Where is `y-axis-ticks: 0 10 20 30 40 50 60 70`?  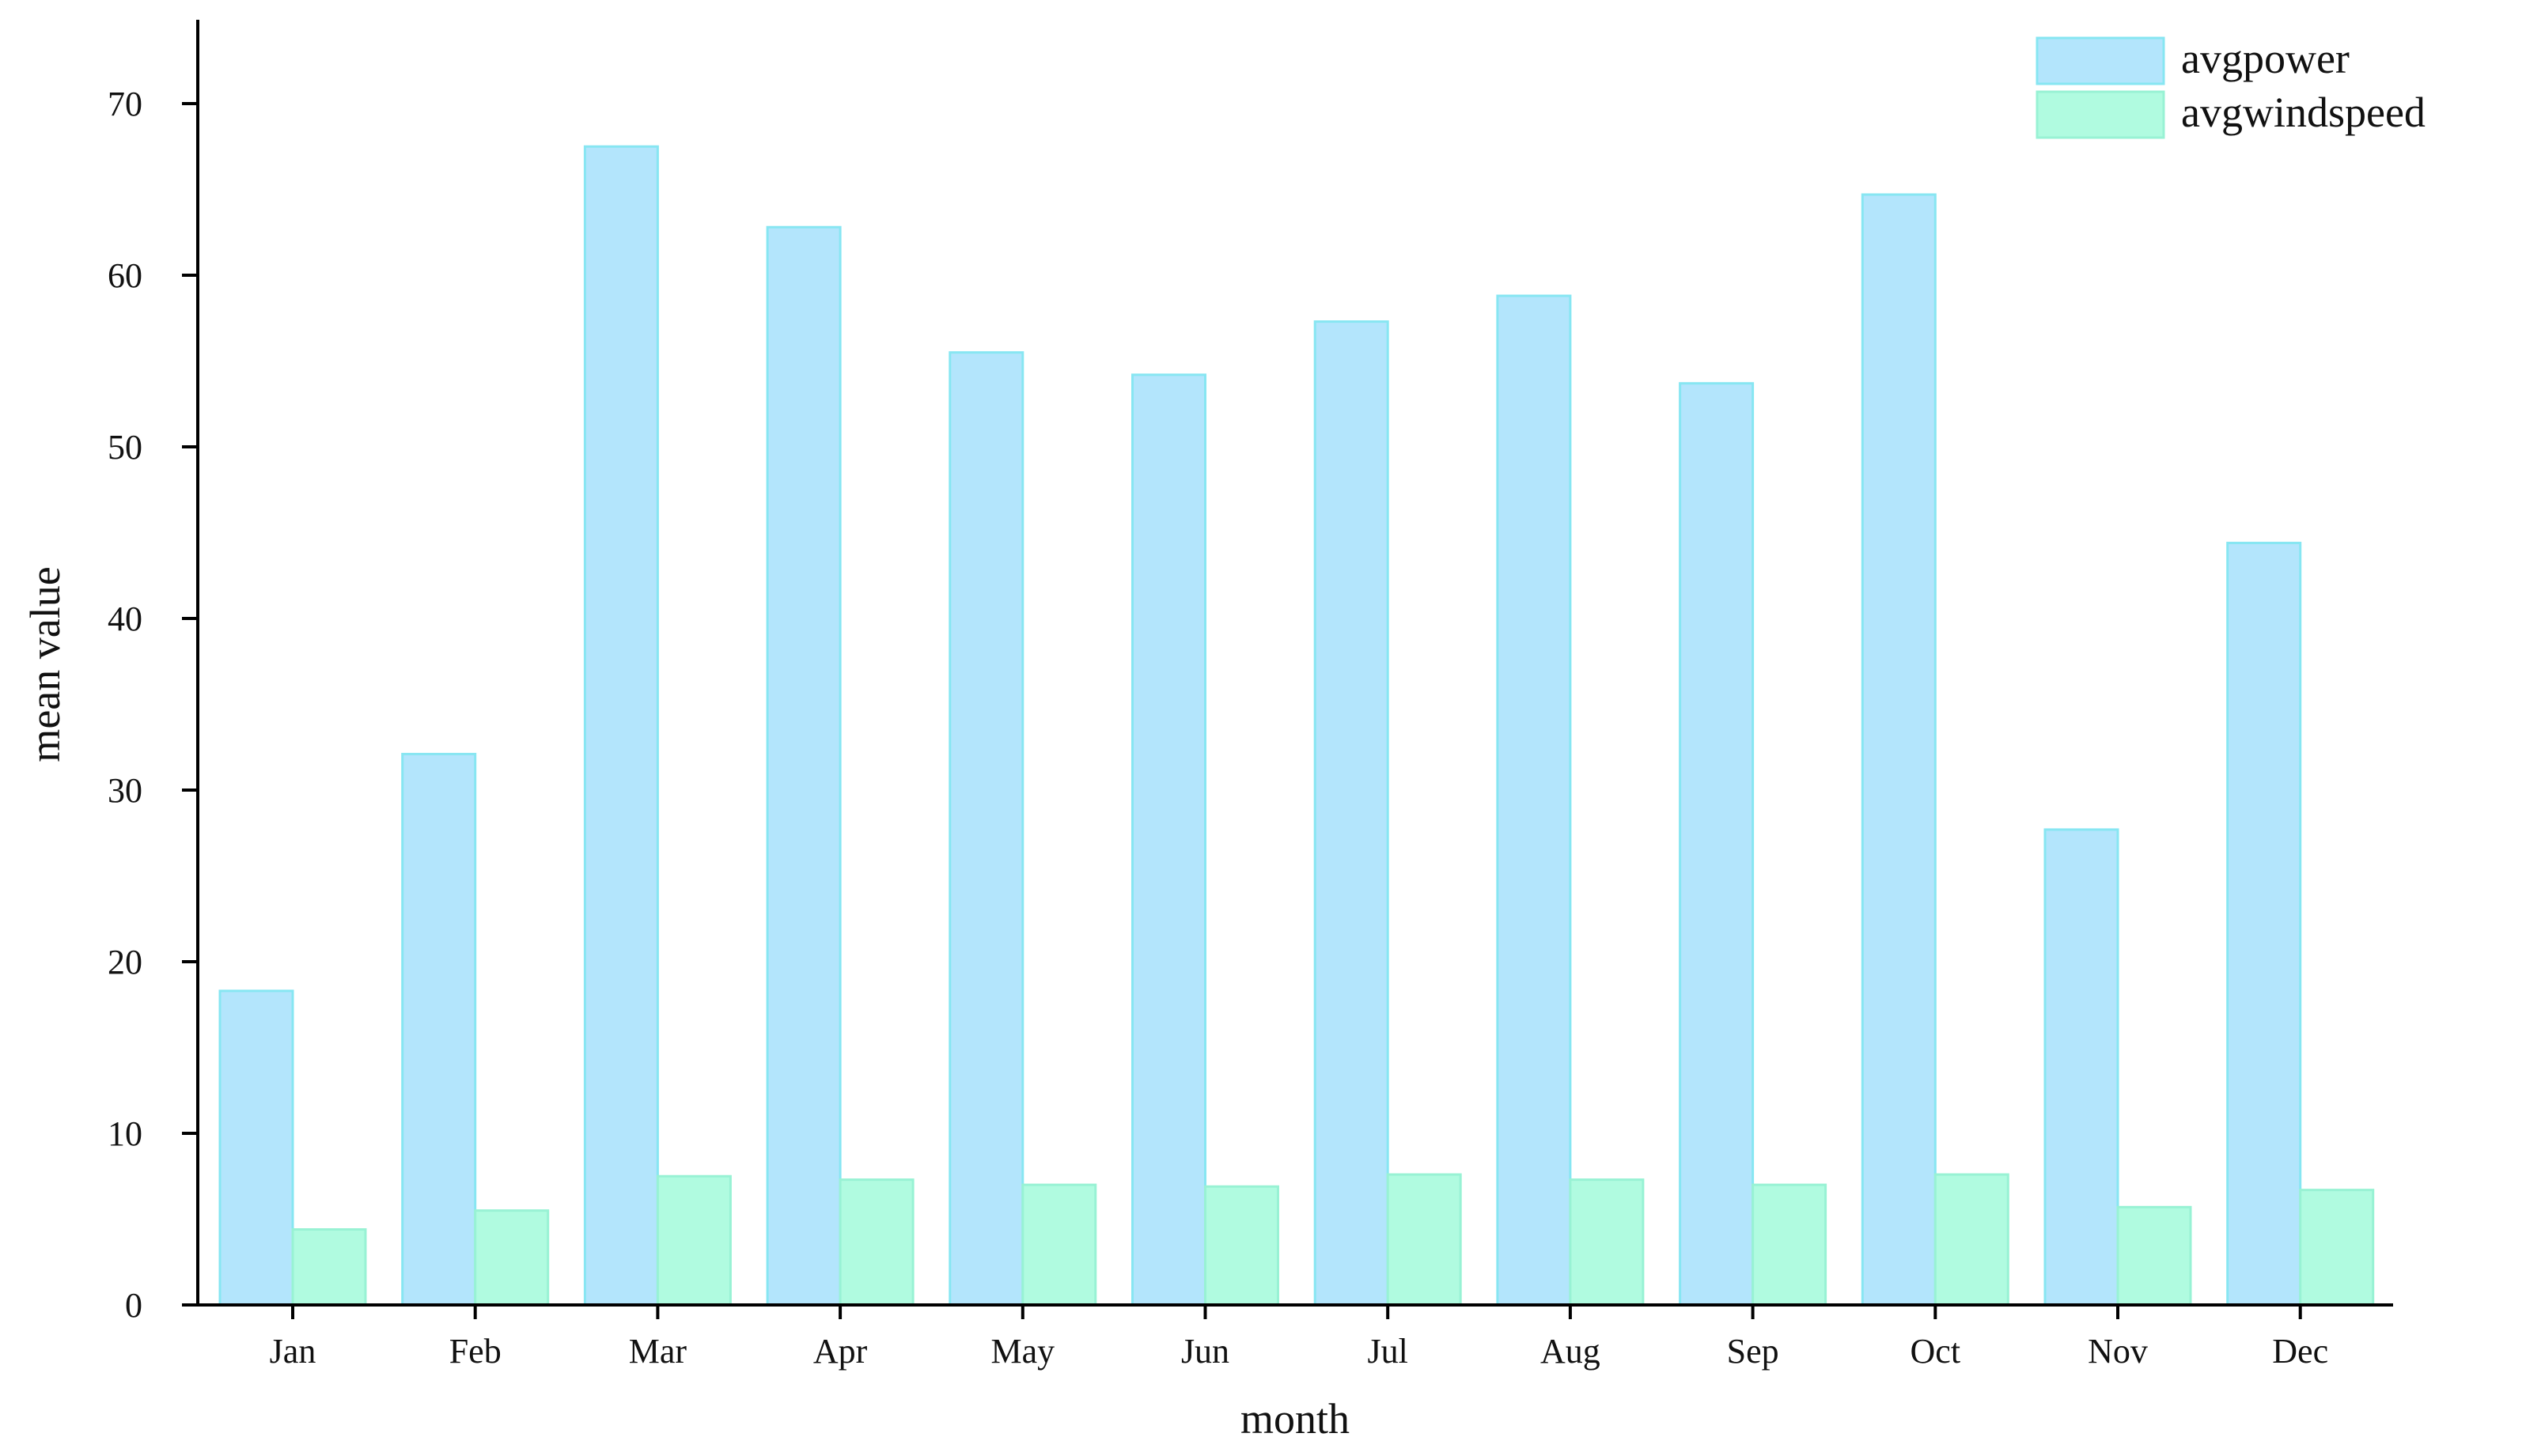 y-axis-ticks: 0 10 20 30 40 50 60 70 is located at coordinates (153, 705).